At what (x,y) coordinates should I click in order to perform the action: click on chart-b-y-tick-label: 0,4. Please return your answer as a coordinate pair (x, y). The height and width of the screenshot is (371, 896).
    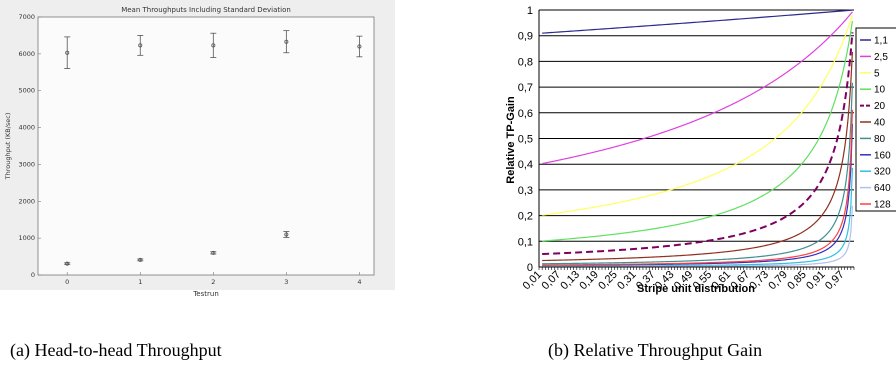
    Looking at the image, I should click on (525, 165).